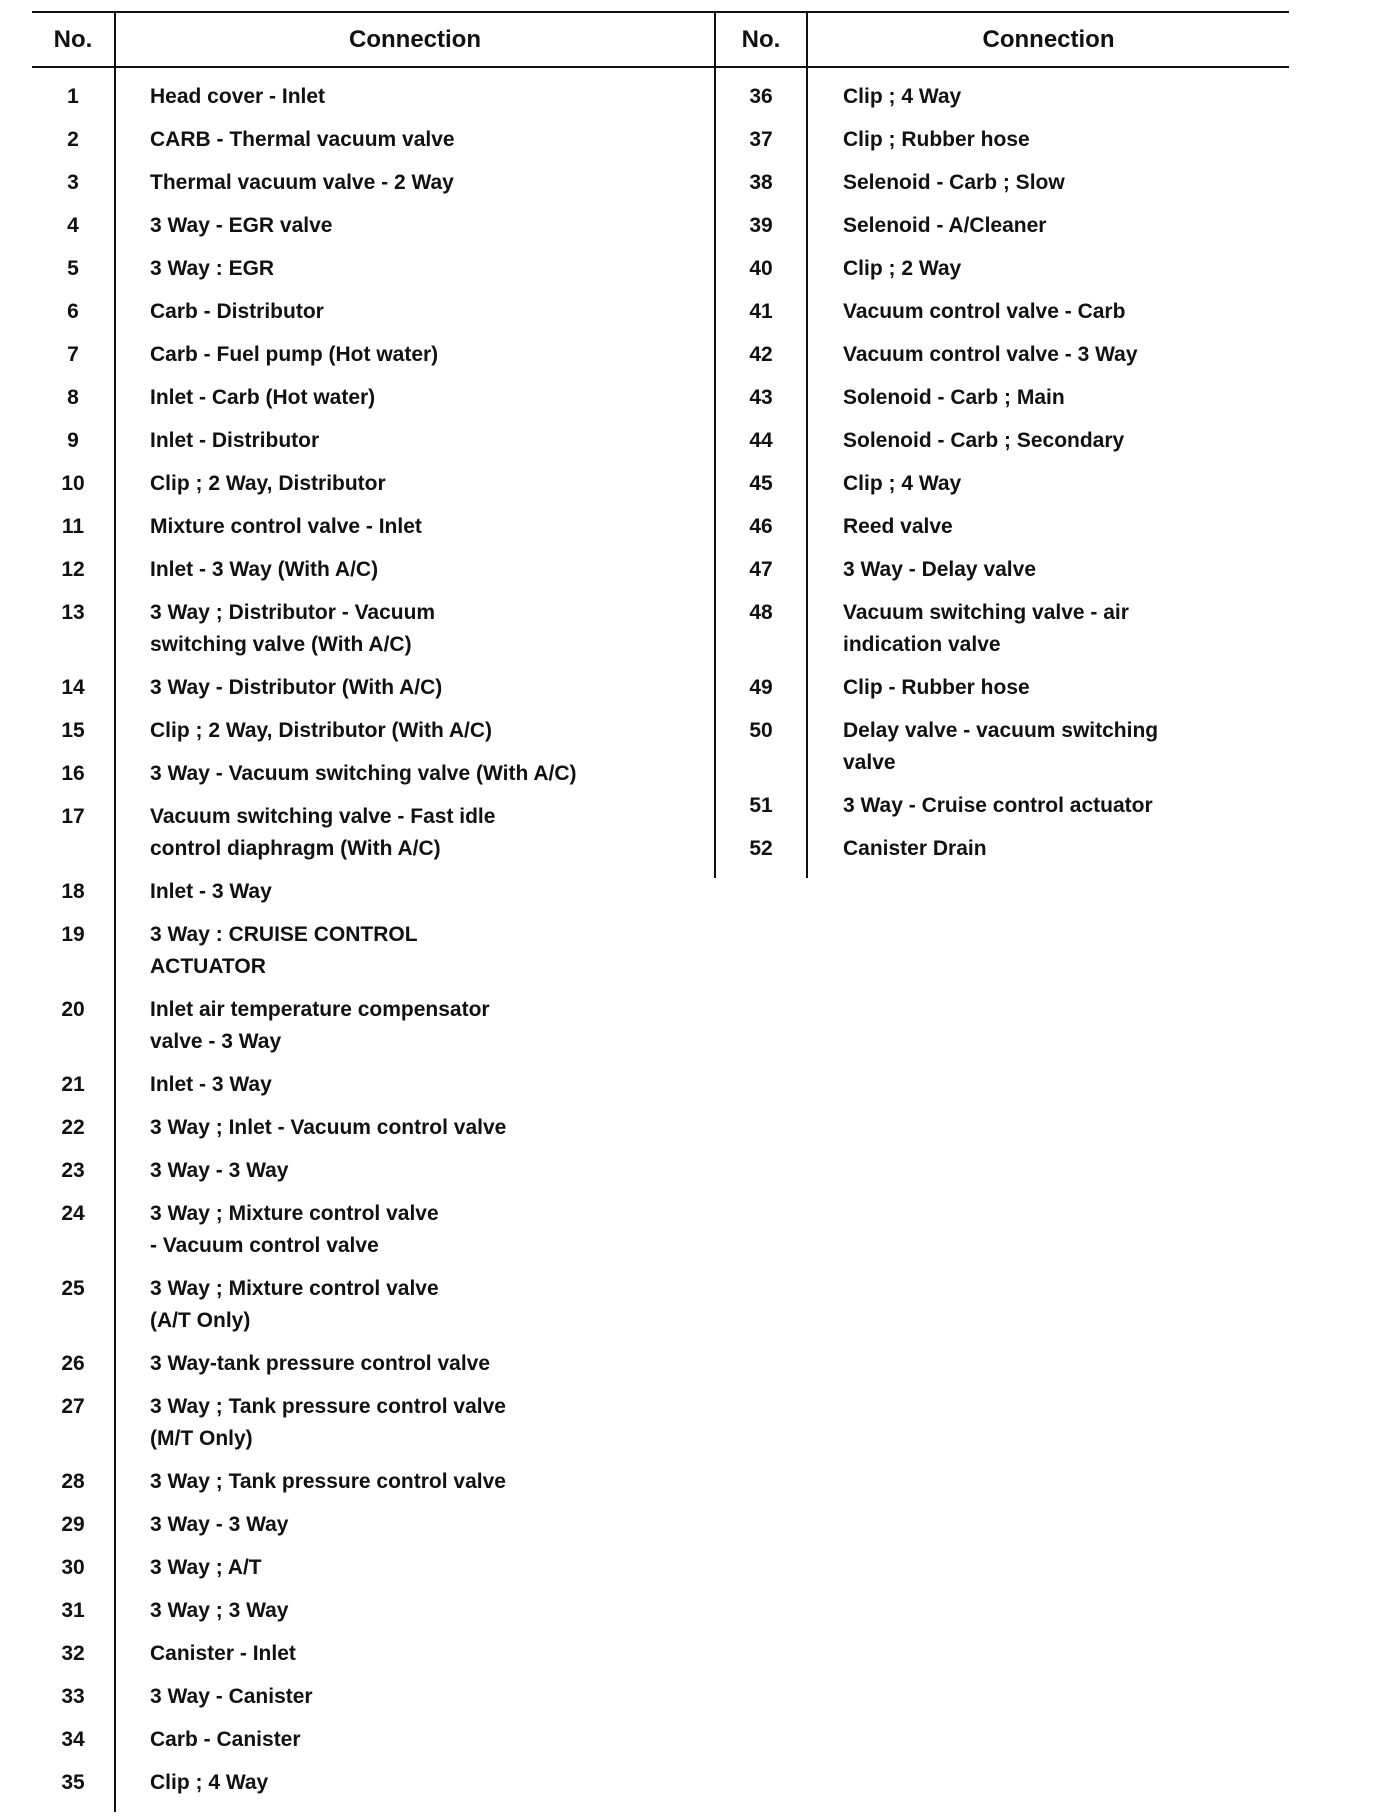  I want to click on left-column-divider, so click(115, 912).